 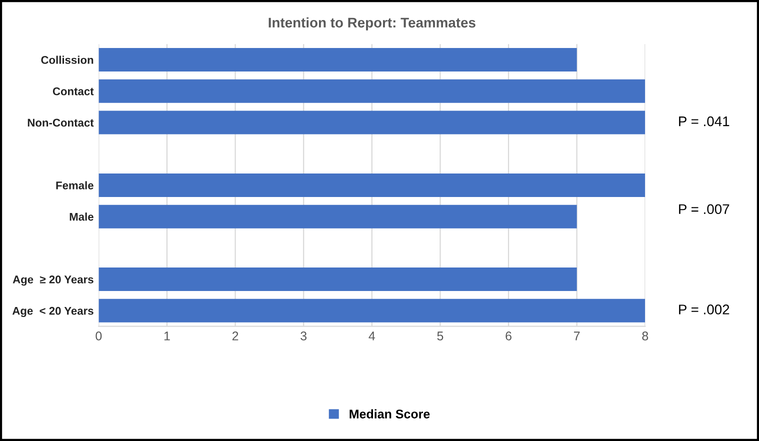 What do you see at coordinates (53, 281) in the screenshot?
I see `y-tick-label: Age ≥ 20 Years` at bounding box center [53, 281].